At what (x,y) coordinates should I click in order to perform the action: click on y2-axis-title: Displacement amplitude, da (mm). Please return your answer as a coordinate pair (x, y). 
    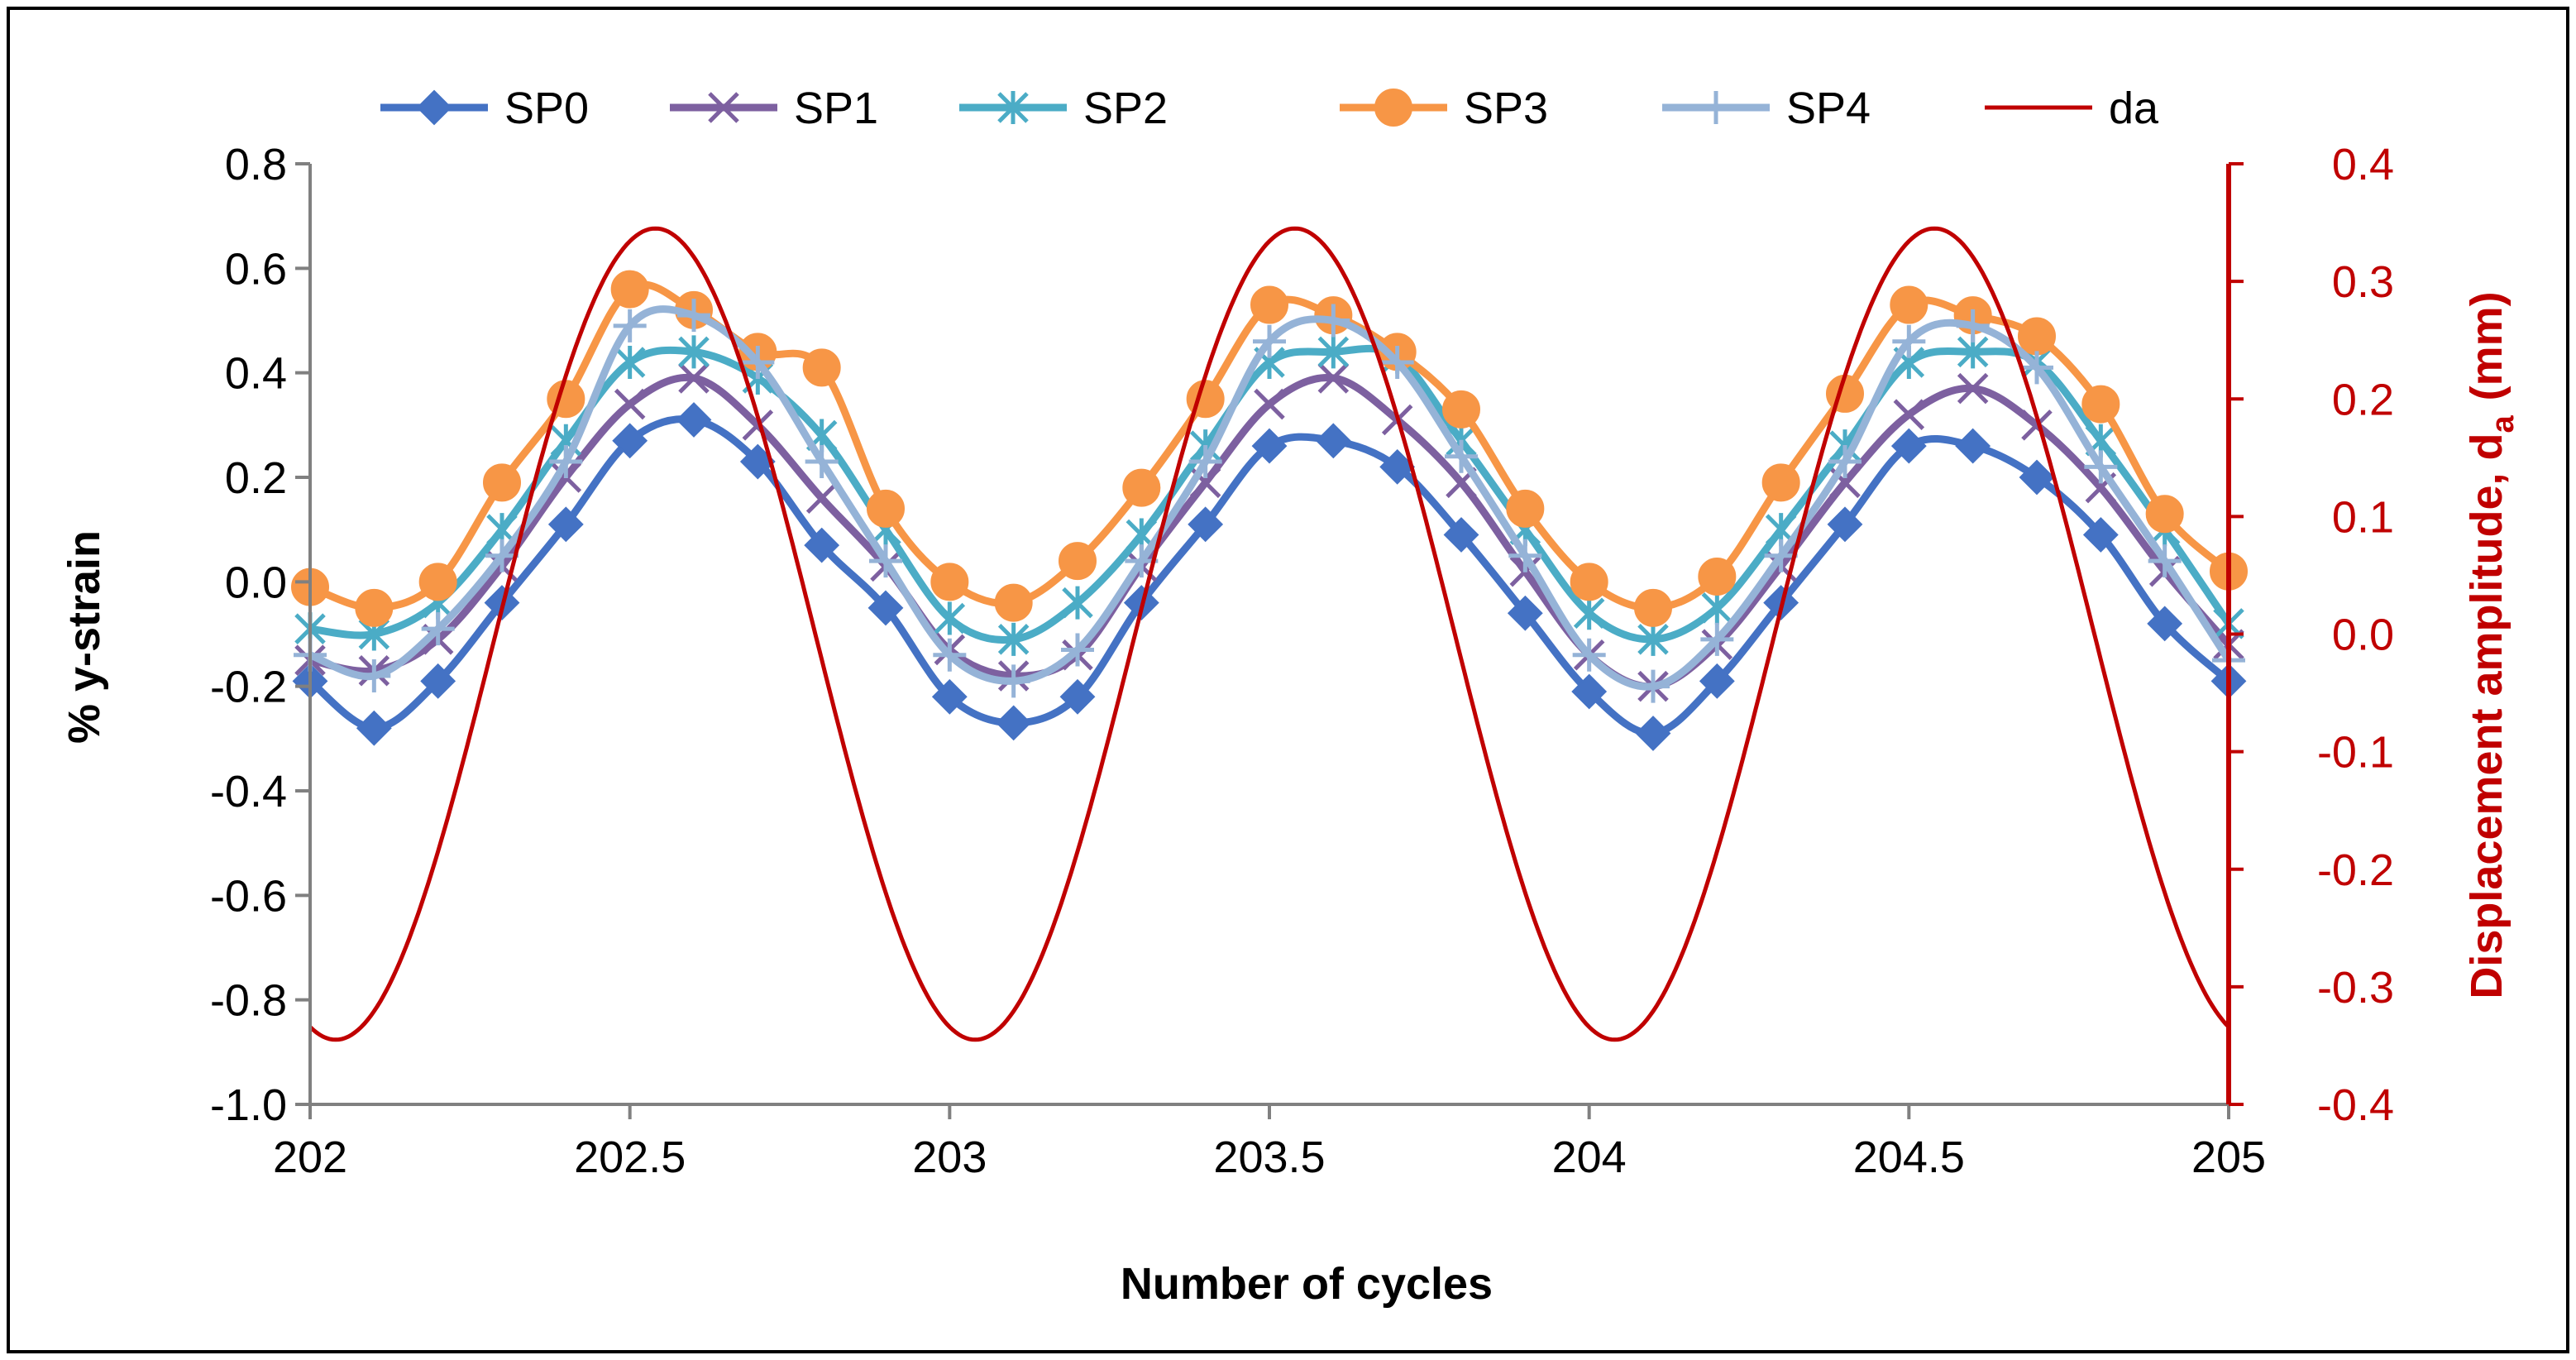
    Looking at the image, I should click on (2491, 644).